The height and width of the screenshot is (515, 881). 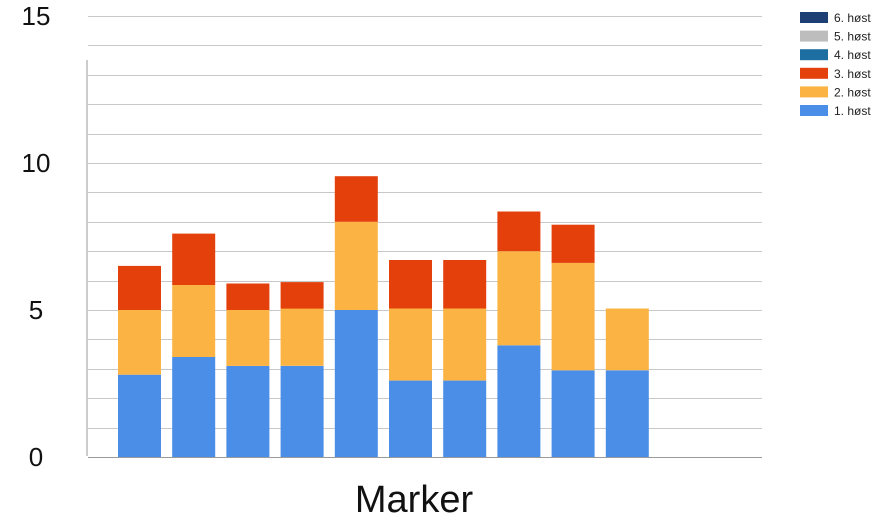 What do you see at coordinates (36, 457) in the screenshot?
I see `y-tick-label: 0` at bounding box center [36, 457].